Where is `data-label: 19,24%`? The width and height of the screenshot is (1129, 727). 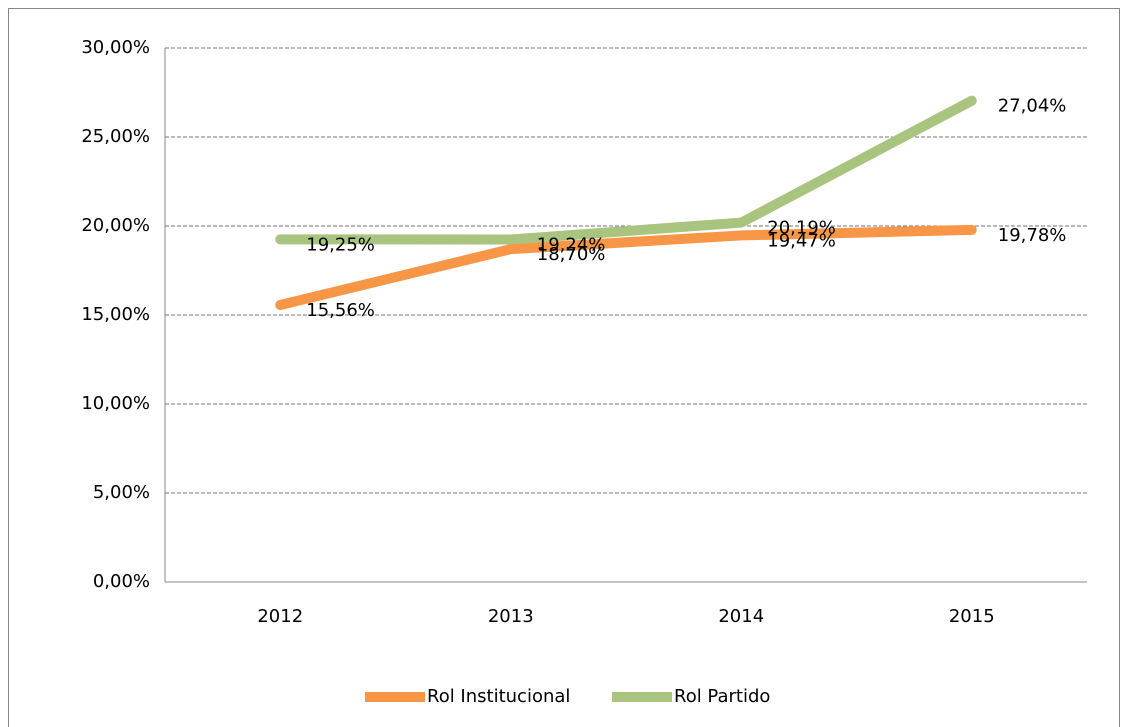
data-label: 19,24% is located at coordinates (571, 245).